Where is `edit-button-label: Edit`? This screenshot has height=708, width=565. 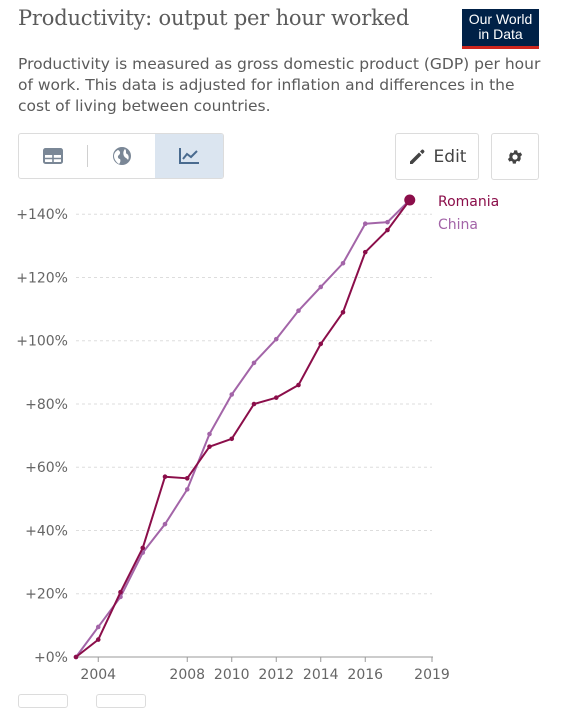
edit-button-label: Edit is located at coordinates (450, 156).